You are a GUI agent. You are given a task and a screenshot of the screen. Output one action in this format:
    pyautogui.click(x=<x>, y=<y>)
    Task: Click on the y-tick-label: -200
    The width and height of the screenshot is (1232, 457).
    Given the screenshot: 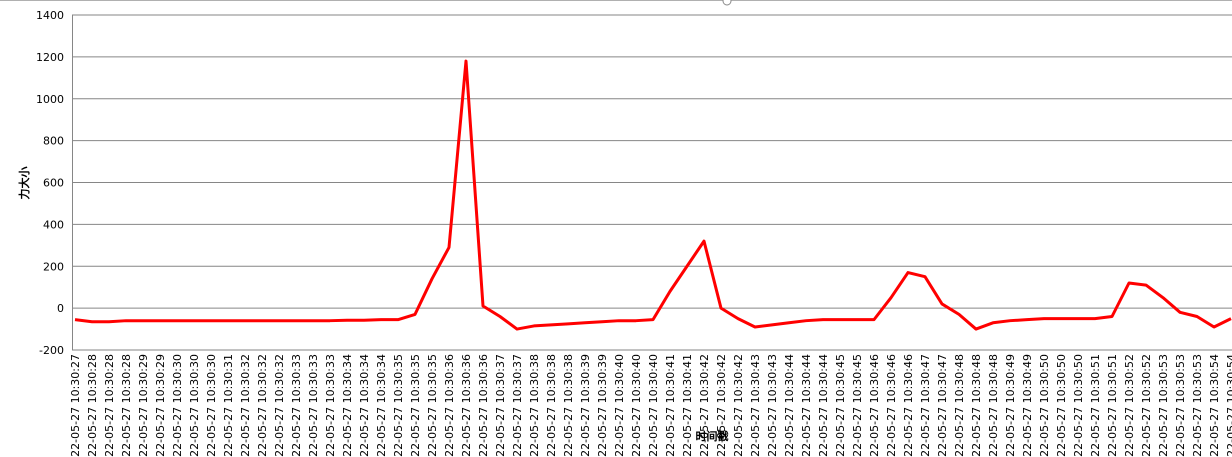 What is the action you would take?
    pyautogui.click(x=51, y=350)
    